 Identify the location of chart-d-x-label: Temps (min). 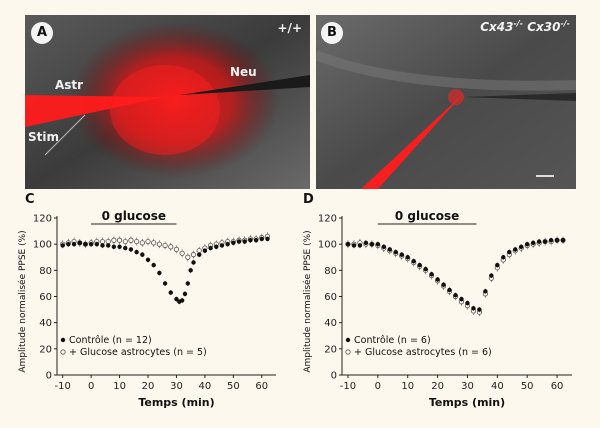
(467, 402).